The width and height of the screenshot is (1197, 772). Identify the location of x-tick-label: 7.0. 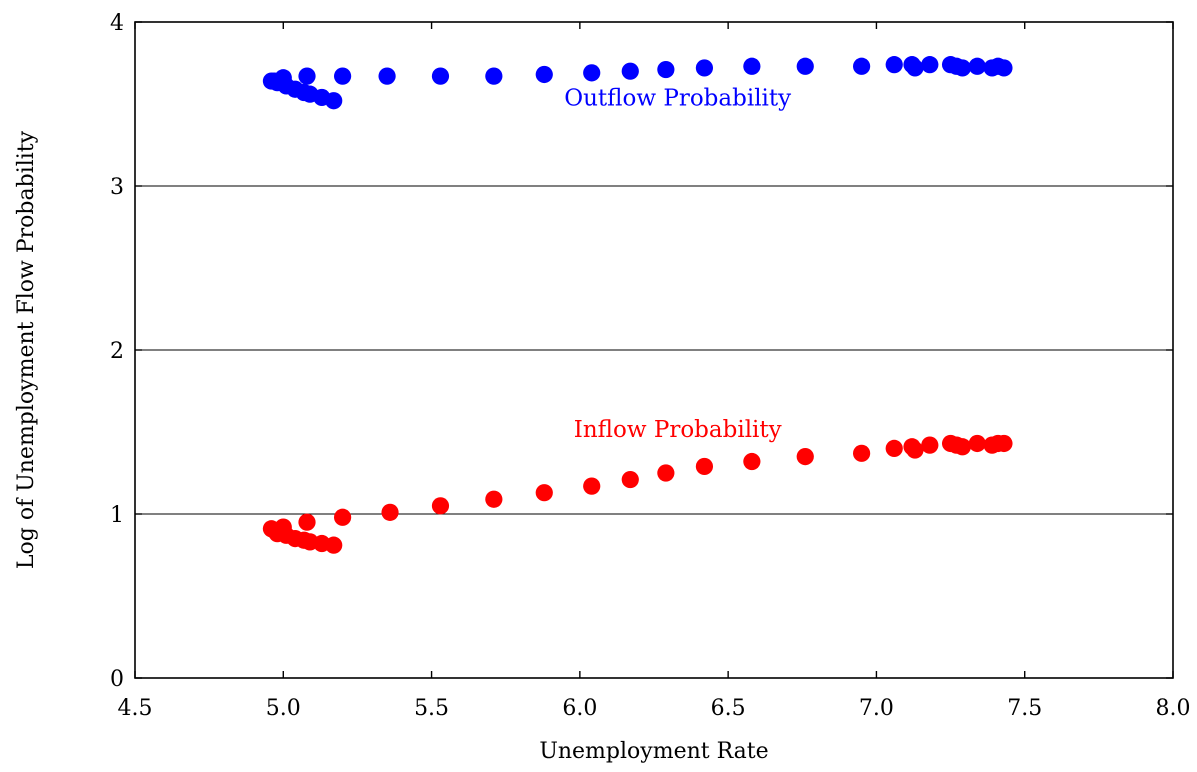
(876, 708).